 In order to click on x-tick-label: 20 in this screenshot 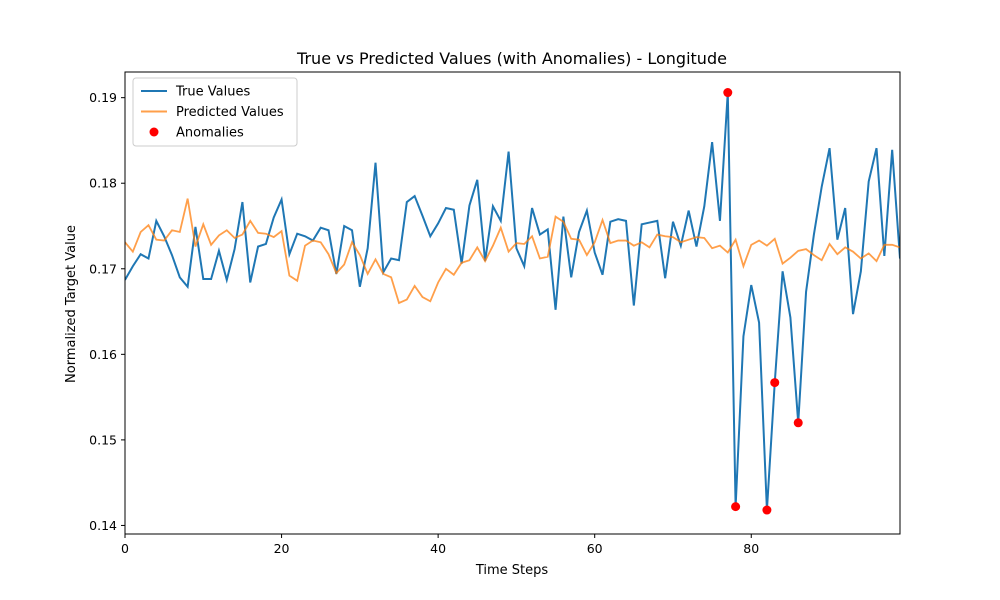, I will do `click(282, 548)`.